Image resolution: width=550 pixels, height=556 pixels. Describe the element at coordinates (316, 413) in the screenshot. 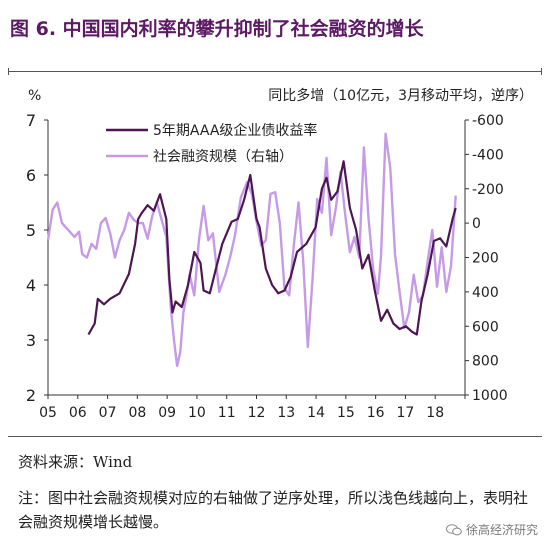

I see `x-tick-label: 14` at that location.